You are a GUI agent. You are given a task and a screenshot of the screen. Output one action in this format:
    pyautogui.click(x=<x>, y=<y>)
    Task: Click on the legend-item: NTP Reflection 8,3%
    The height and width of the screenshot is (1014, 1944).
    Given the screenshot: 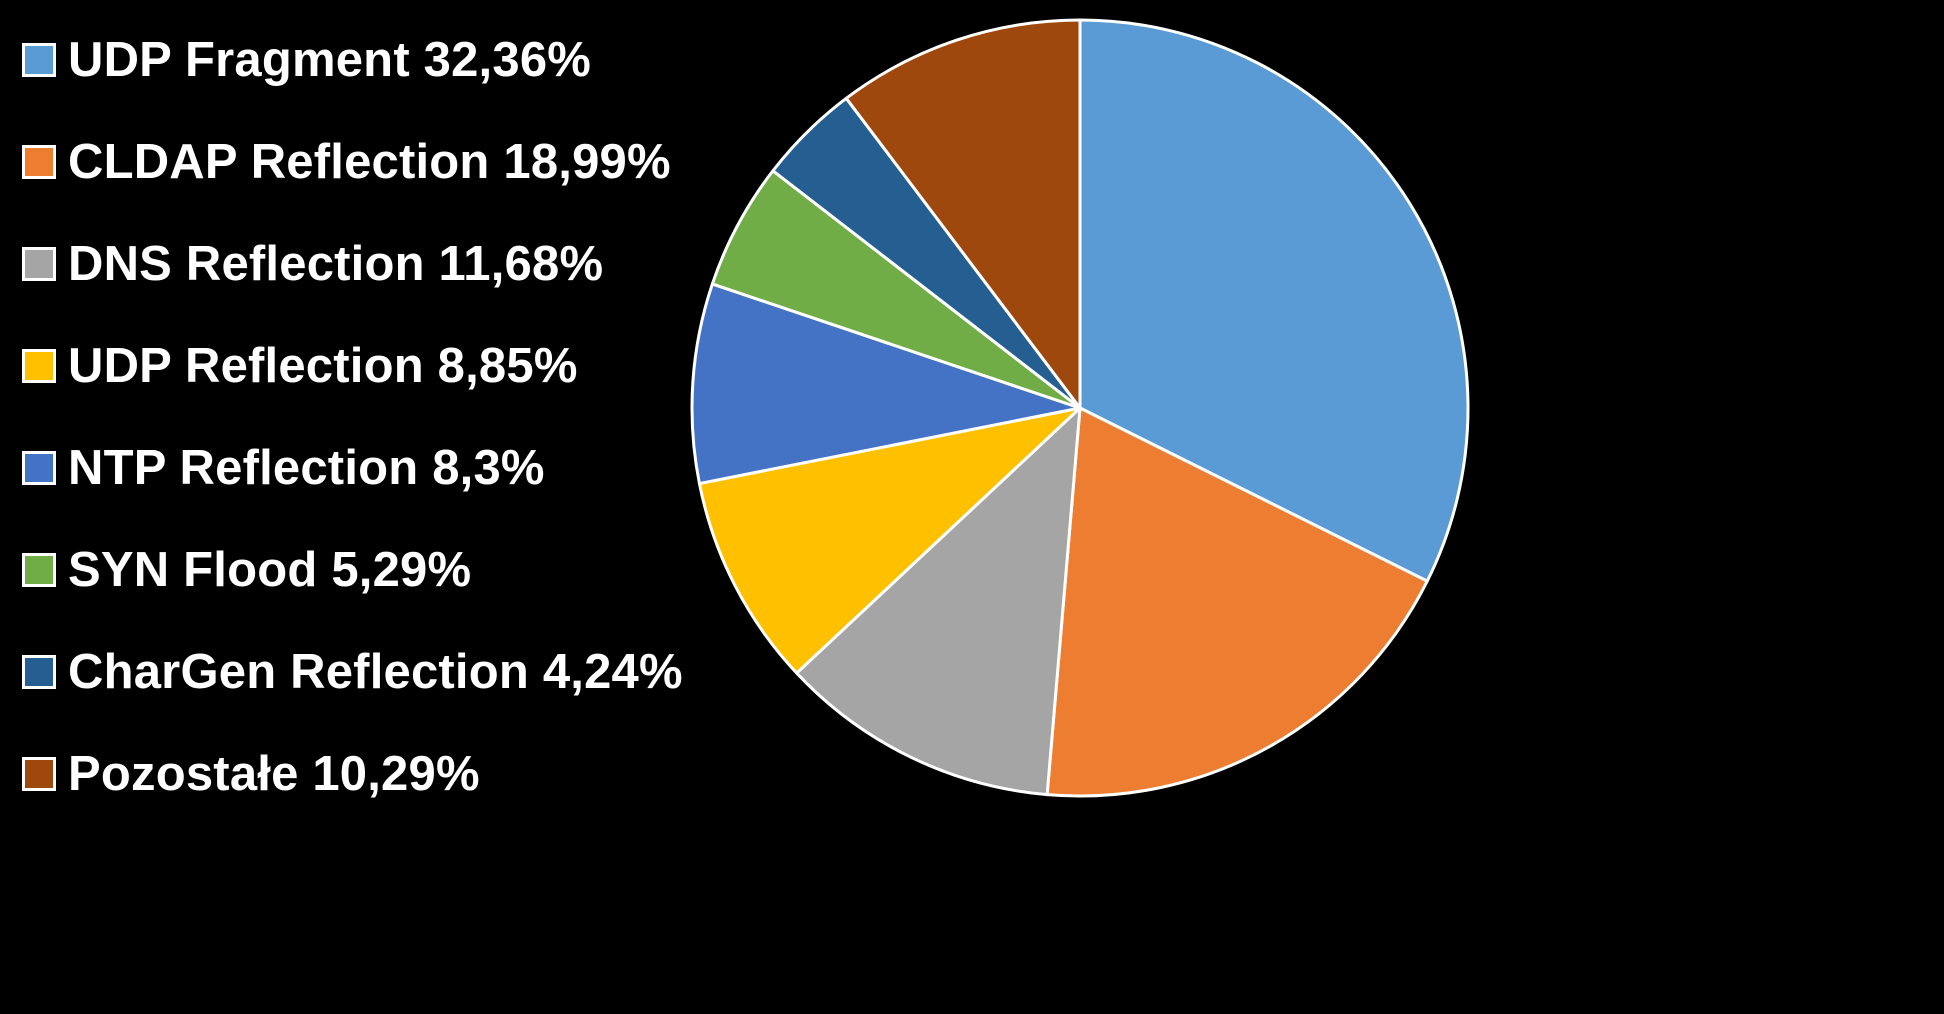 What is the action you would take?
    pyautogui.click(x=283, y=468)
    